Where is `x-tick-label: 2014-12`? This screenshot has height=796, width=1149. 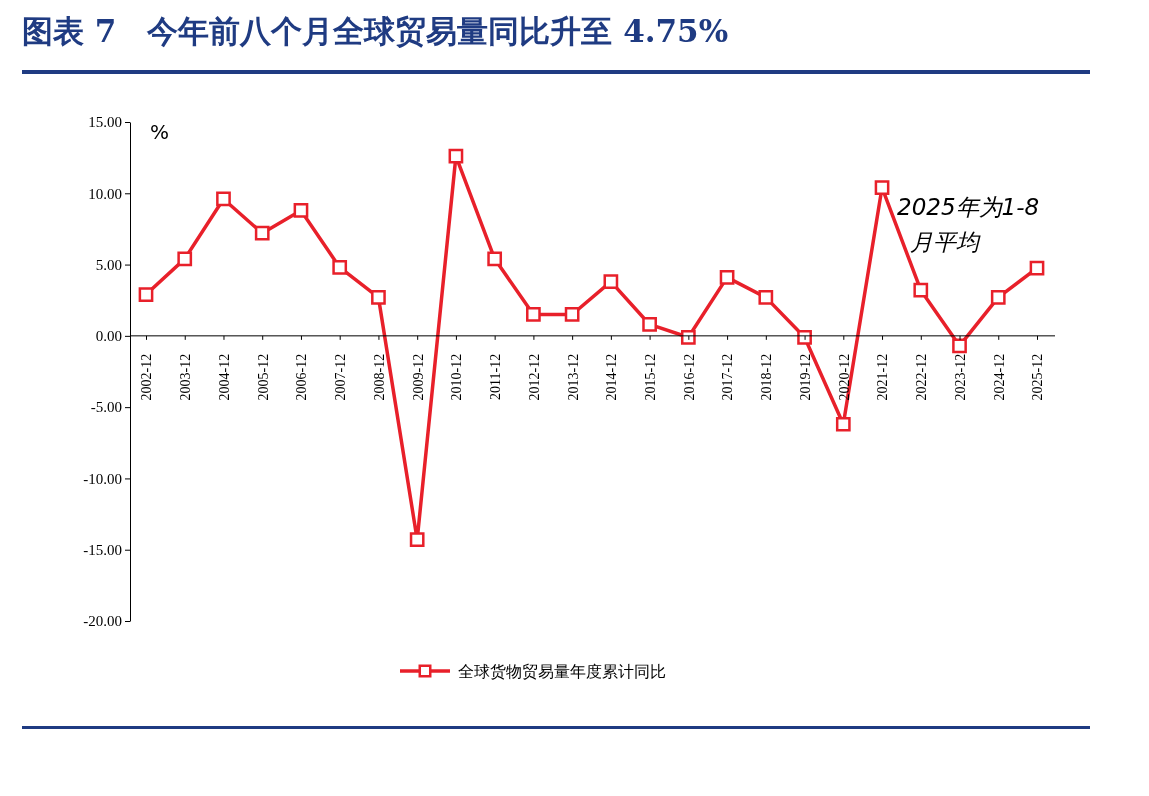 x-tick-label: 2014-12 is located at coordinates (612, 377).